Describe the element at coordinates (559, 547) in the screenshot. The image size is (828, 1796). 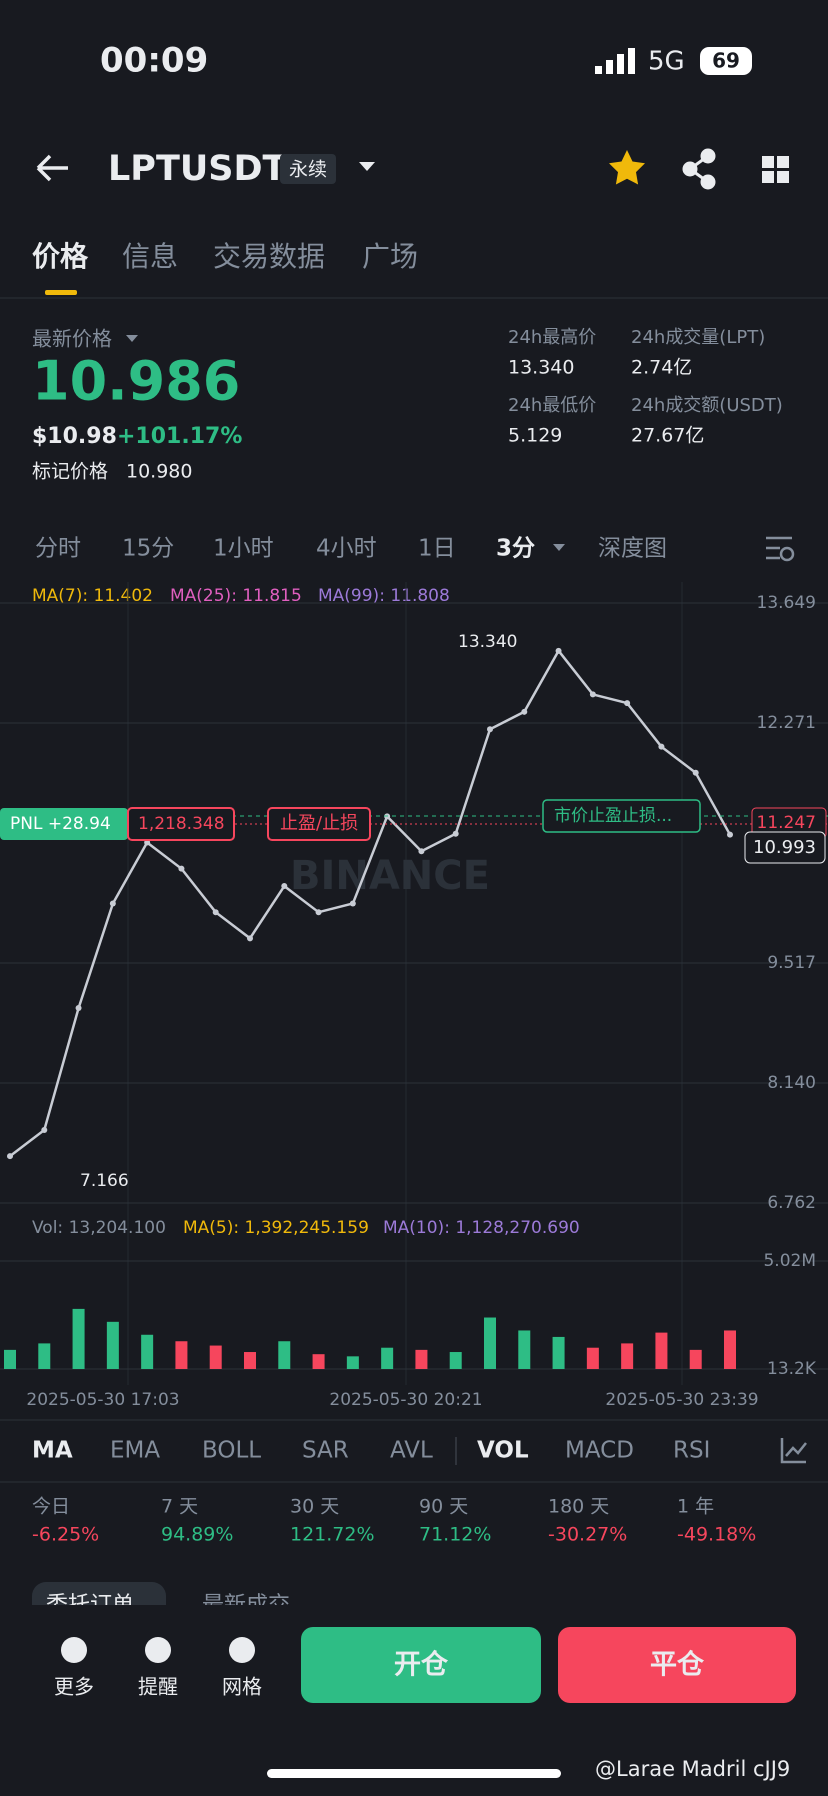
I see `interval-dropdown` at that location.